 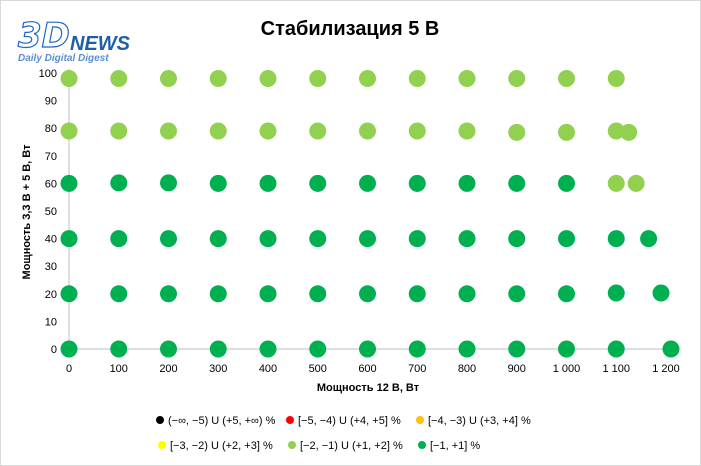 I want to click on logo: 3D NEWS Daily Digital Digest, so click(x=74, y=39).